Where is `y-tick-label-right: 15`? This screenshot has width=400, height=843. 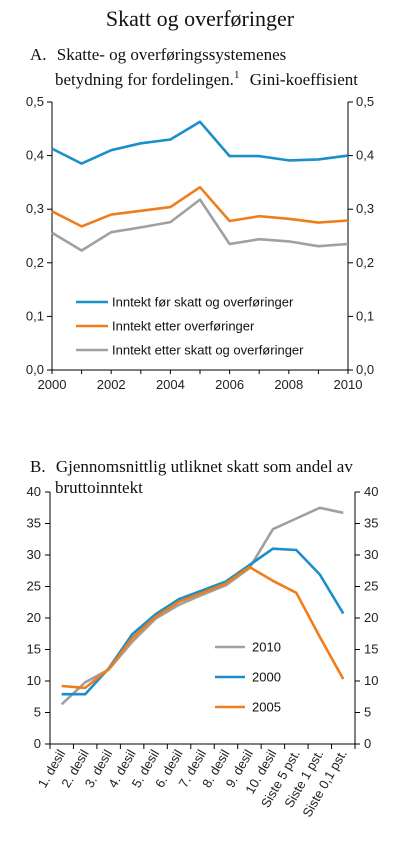 y-tick-label-right: 15 is located at coordinates (371, 649).